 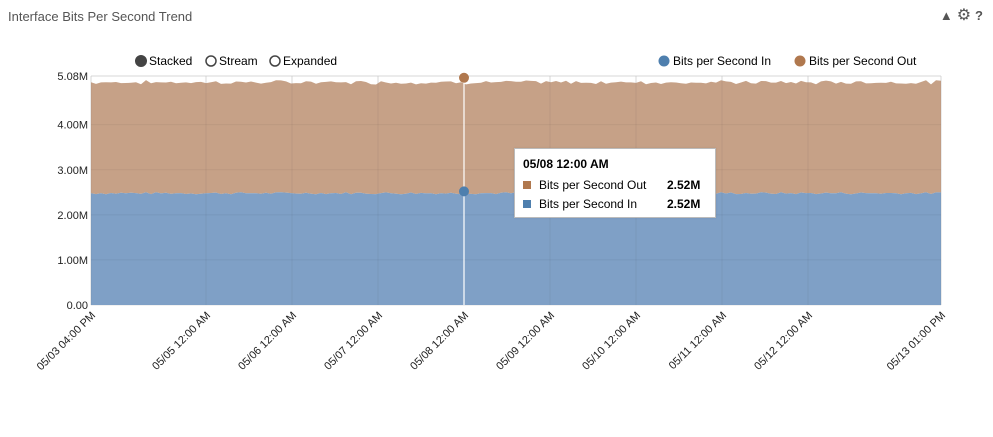 What do you see at coordinates (72, 126) in the screenshot?
I see `y-tick-label: 4.00M` at bounding box center [72, 126].